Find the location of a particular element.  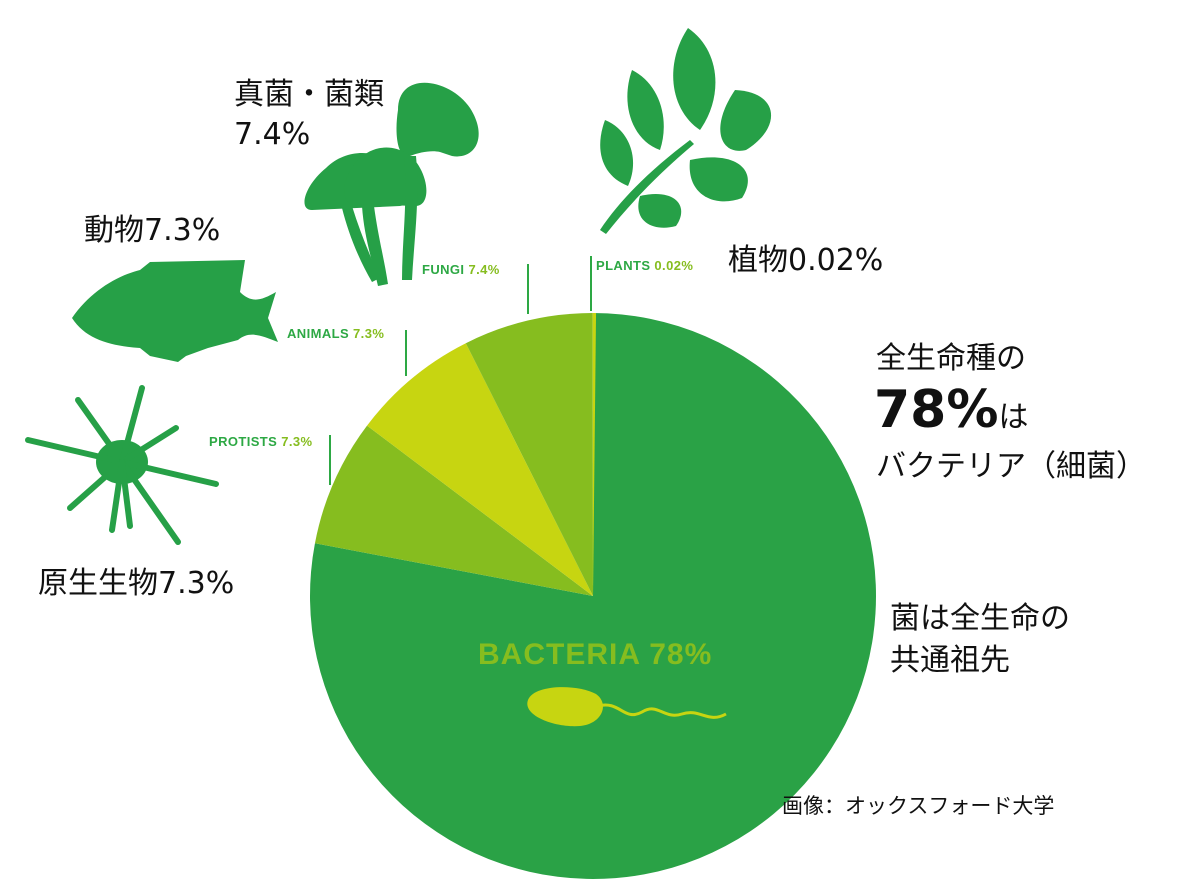

bacteria-pct: 78% is located at coordinates (681, 654).